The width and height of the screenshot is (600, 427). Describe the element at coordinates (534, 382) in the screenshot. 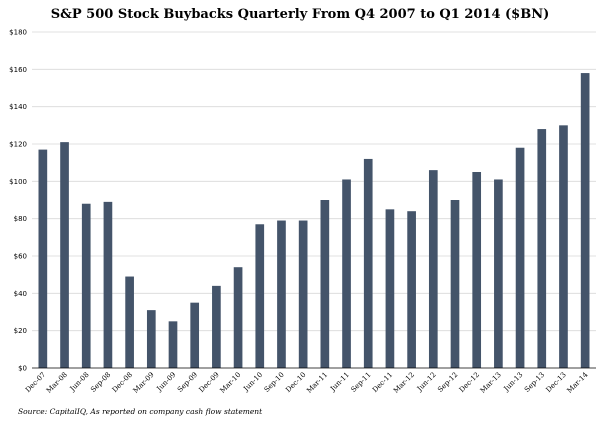

I see `x-tick-label: Sep-13` at that location.